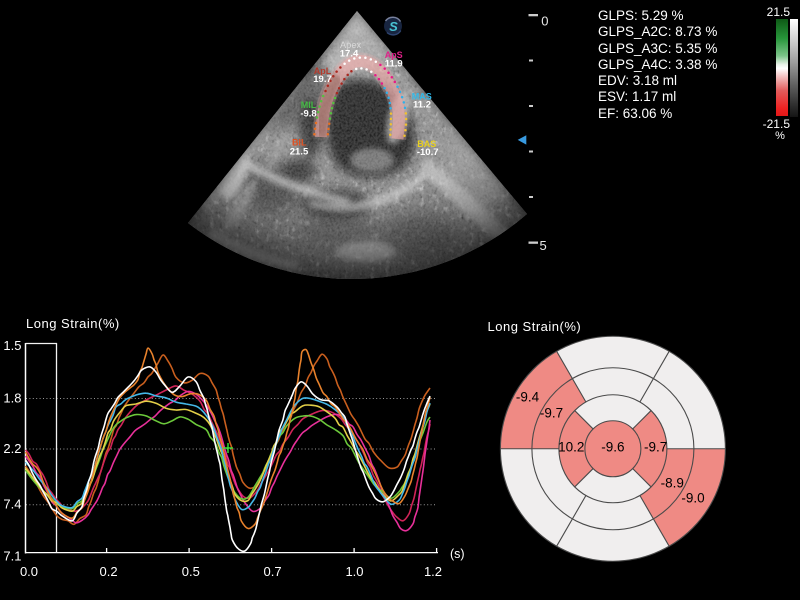 The image size is (800, 600). Describe the element at coordinates (299, 152) in the screenshot. I see `svg-text: 21.5` at that location.